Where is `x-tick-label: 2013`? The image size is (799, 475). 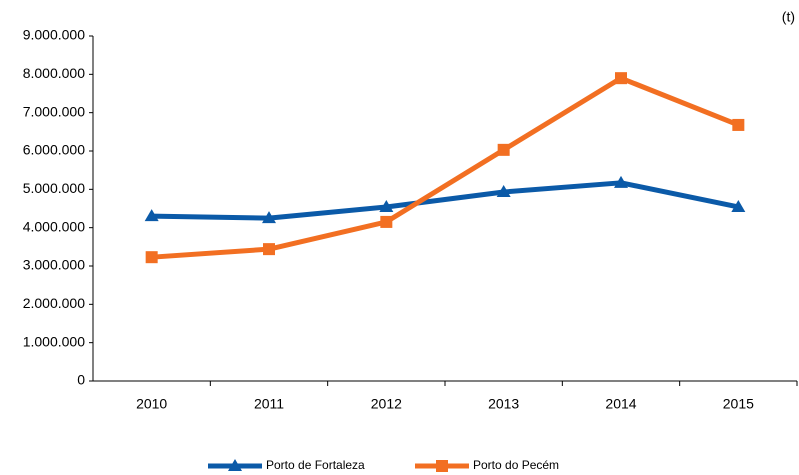 x-tick-label: 2013 is located at coordinates (503, 404).